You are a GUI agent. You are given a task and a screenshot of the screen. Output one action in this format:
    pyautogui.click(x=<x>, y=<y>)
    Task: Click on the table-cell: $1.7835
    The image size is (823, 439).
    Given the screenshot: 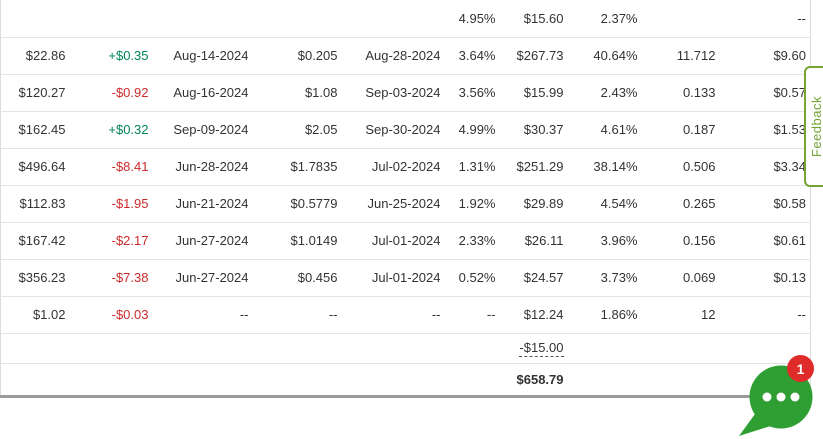 What is the action you would take?
    pyautogui.click(x=297, y=167)
    